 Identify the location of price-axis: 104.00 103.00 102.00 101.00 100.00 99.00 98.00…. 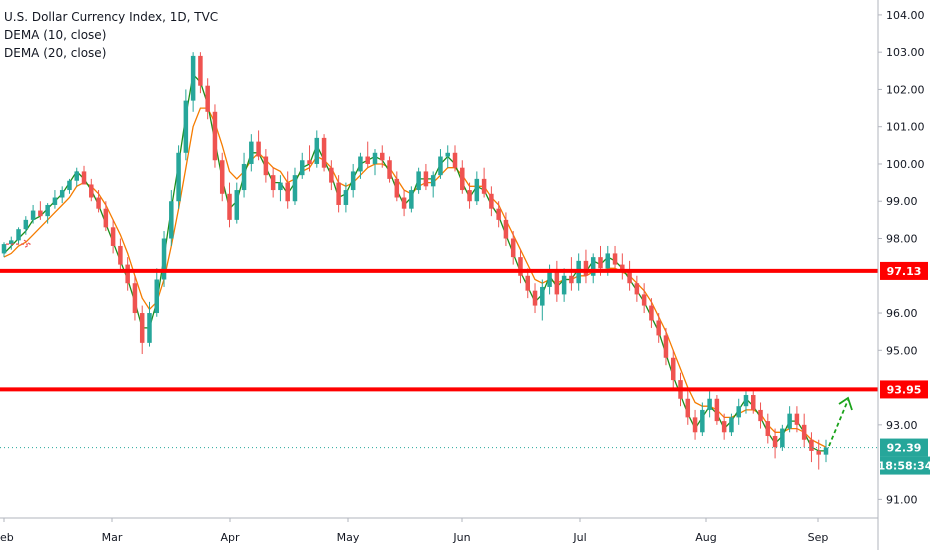
(901, 275).